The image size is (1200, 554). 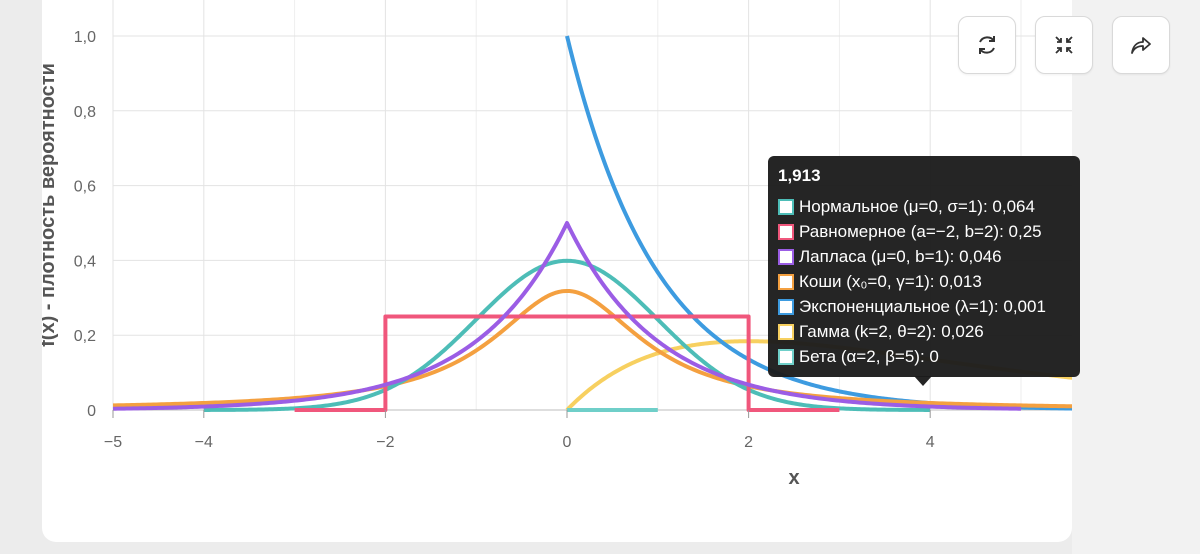 What do you see at coordinates (50, 205) in the screenshot?
I see `y-axis-title: f(x) - плотность вероятности` at bounding box center [50, 205].